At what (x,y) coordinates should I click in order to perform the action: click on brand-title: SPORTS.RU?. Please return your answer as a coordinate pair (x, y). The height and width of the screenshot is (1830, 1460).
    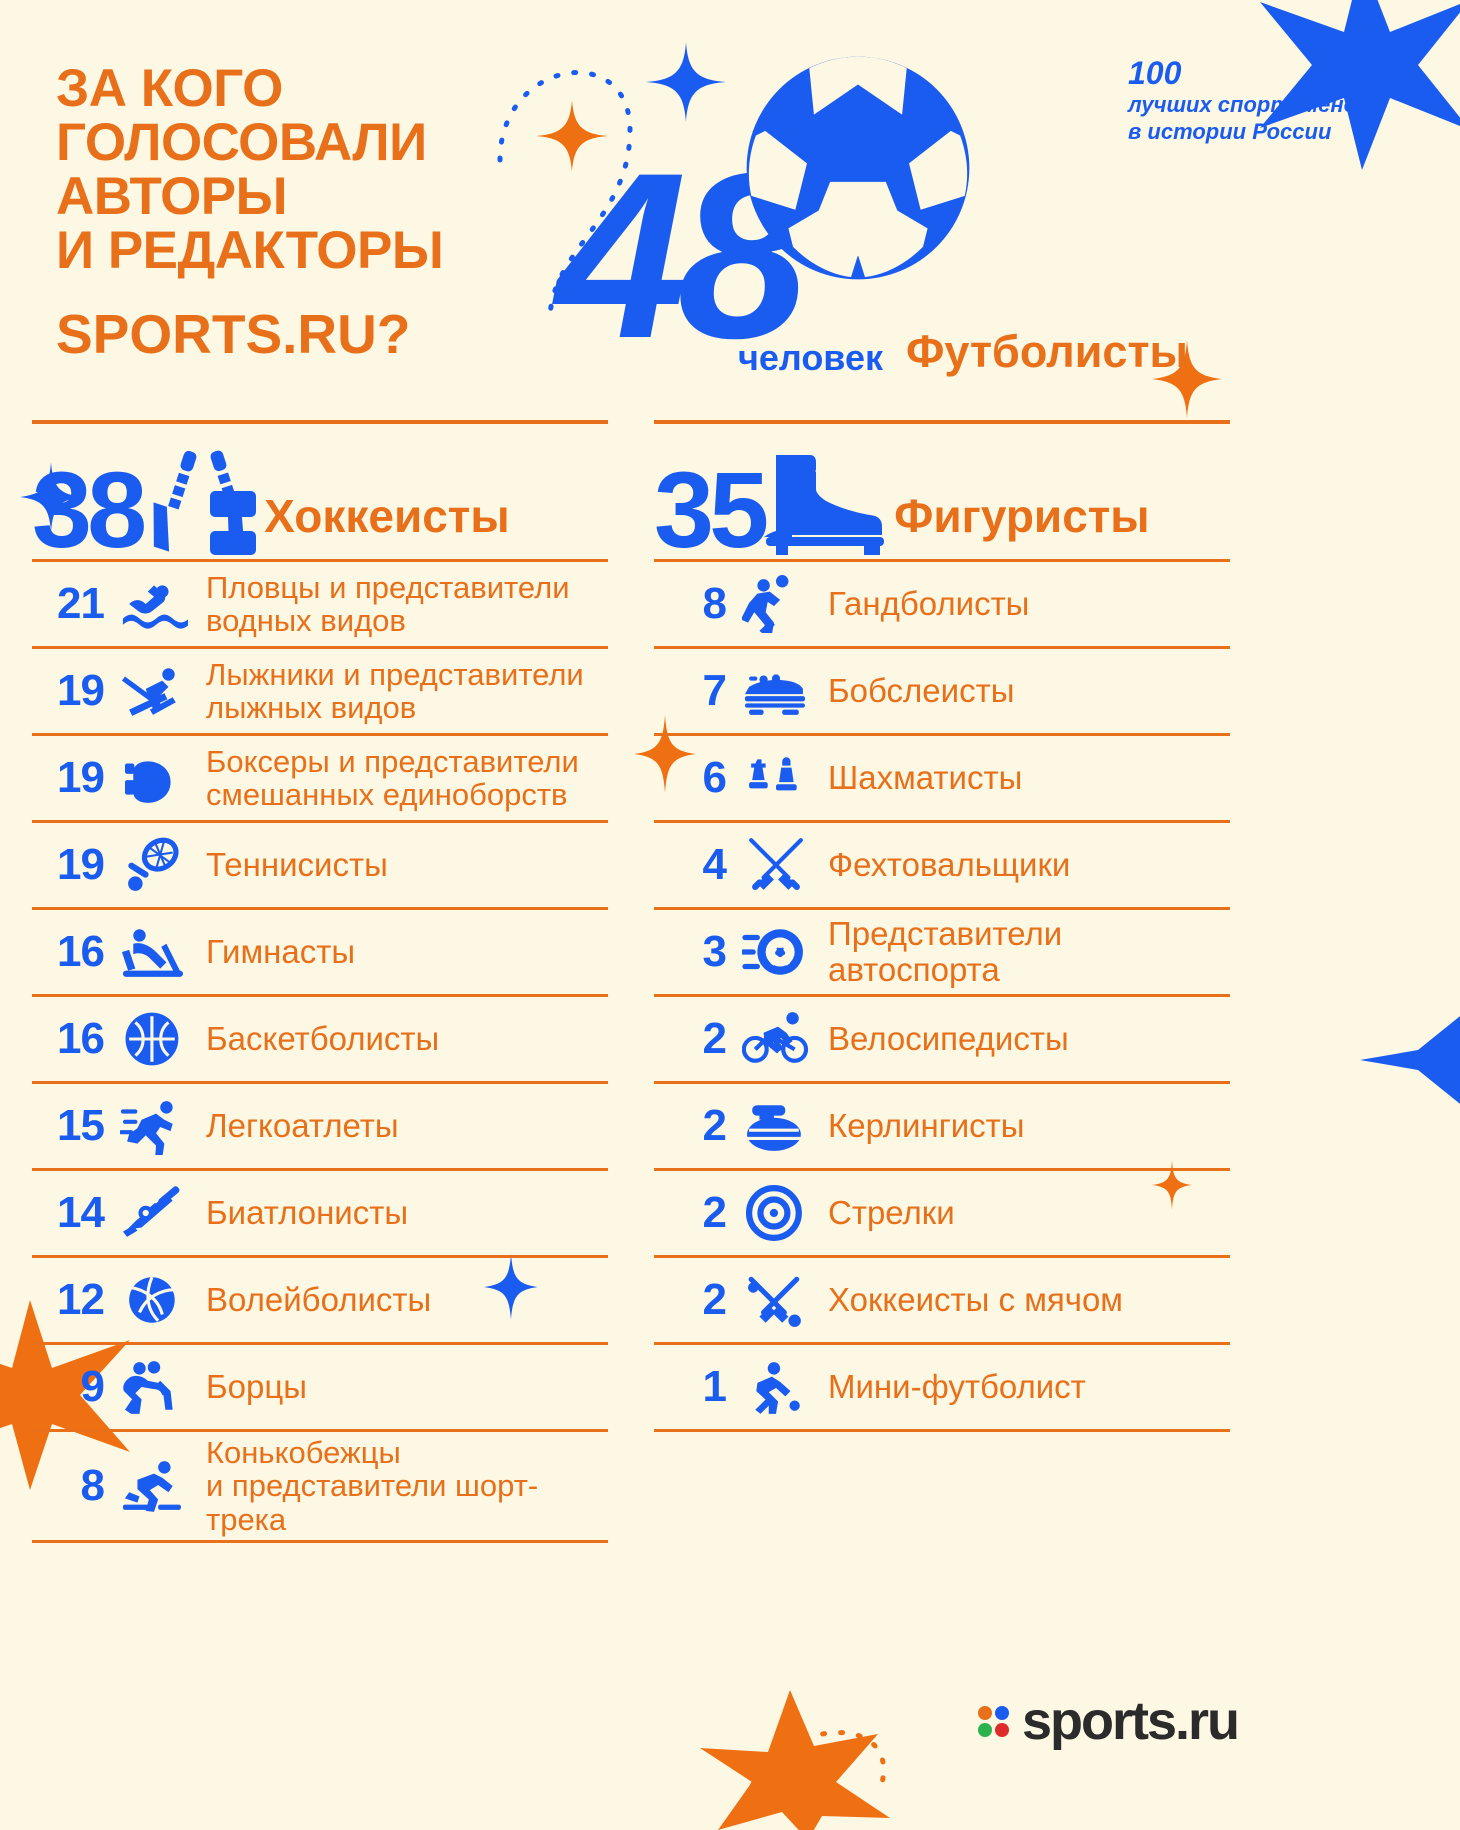
    Looking at the image, I should click on (233, 334).